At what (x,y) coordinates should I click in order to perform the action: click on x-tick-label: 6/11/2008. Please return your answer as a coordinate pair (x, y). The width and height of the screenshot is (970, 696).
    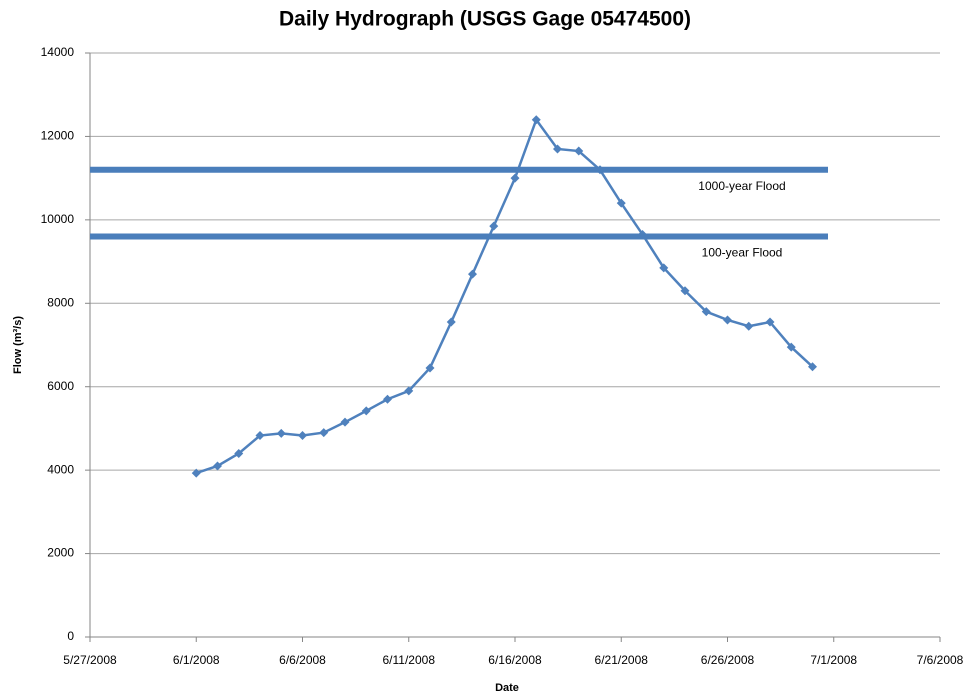
    Looking at the image, I should click on (409, 660).